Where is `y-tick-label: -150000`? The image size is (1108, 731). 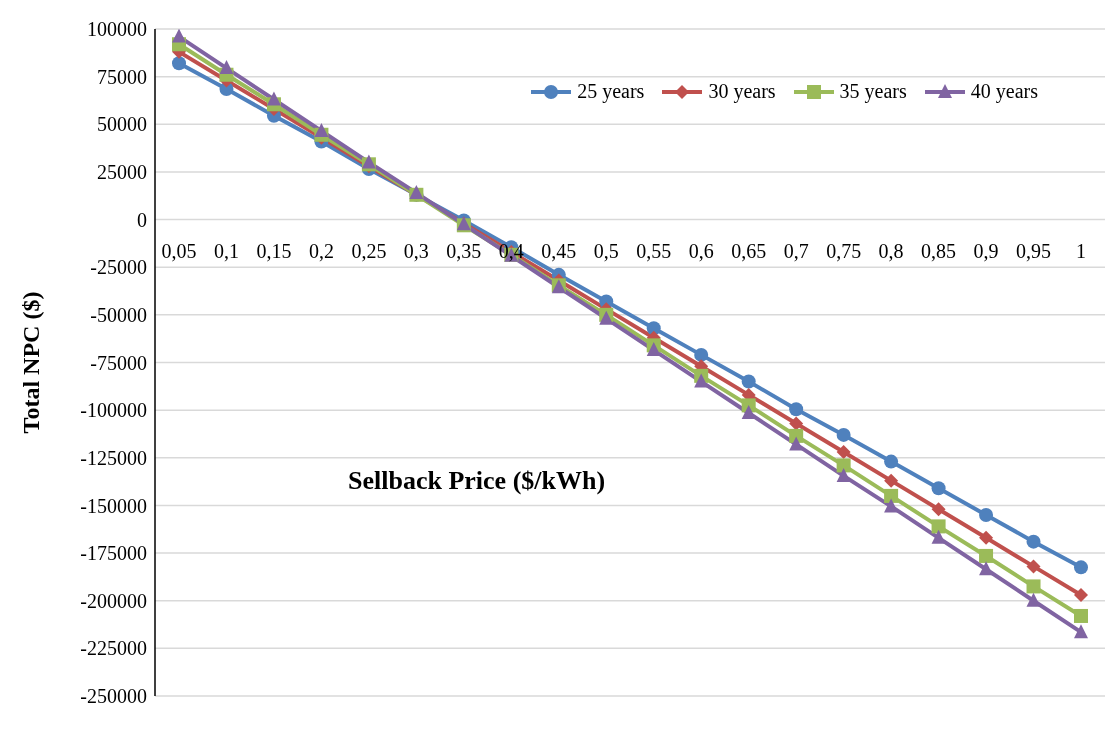
y-tick-label: -150000 is located at coordinates (113, 505).